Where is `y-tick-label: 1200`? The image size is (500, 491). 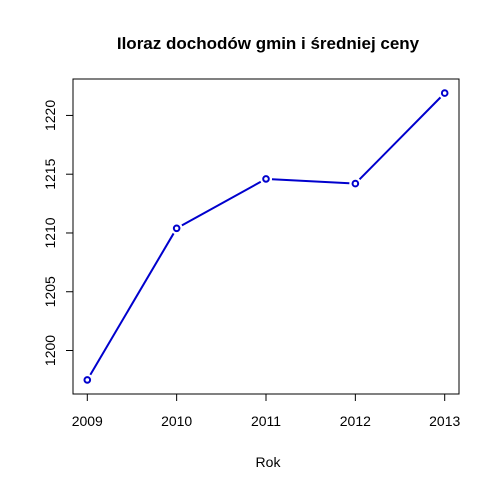
y-tick-label: 1200 is located at coordinates (50, 350).